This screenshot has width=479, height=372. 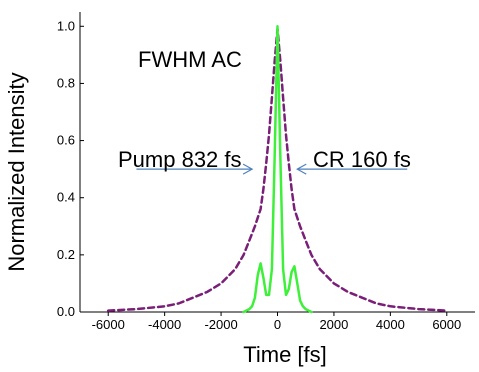 What do you see at coordinates (66, 311) in the screenshot?
I see `y-tick-label: 0.0` at bounding box center [66, 311].